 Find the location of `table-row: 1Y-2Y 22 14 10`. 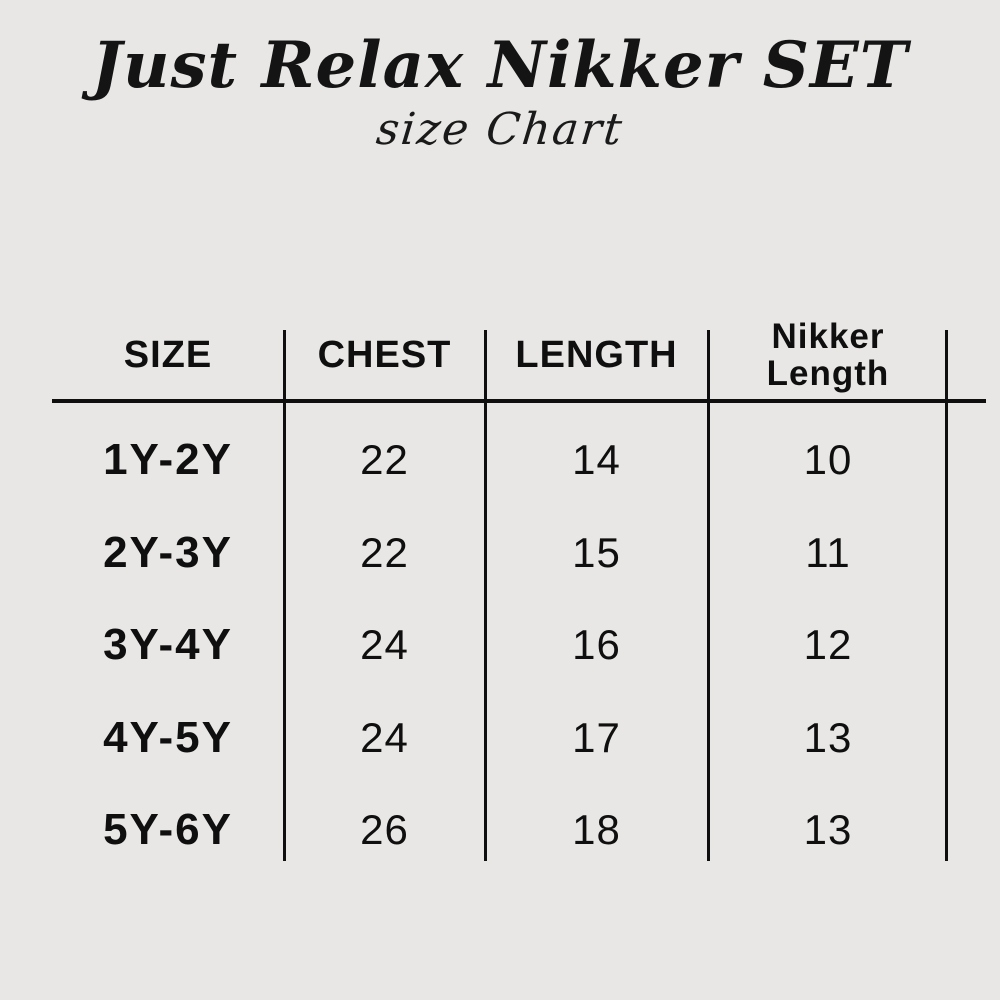

table-row: 1Y-2Y 22 14 10 is located at coordinates (500, 460).